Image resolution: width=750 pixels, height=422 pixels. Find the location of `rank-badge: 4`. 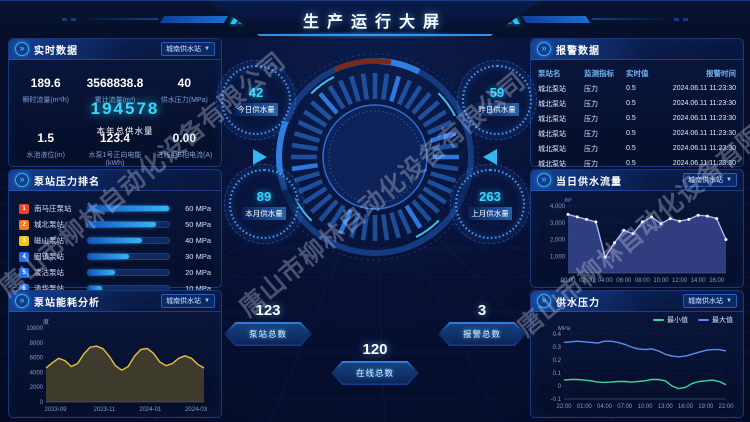

rank-badge: 4 is located at coordinates (24, 256).